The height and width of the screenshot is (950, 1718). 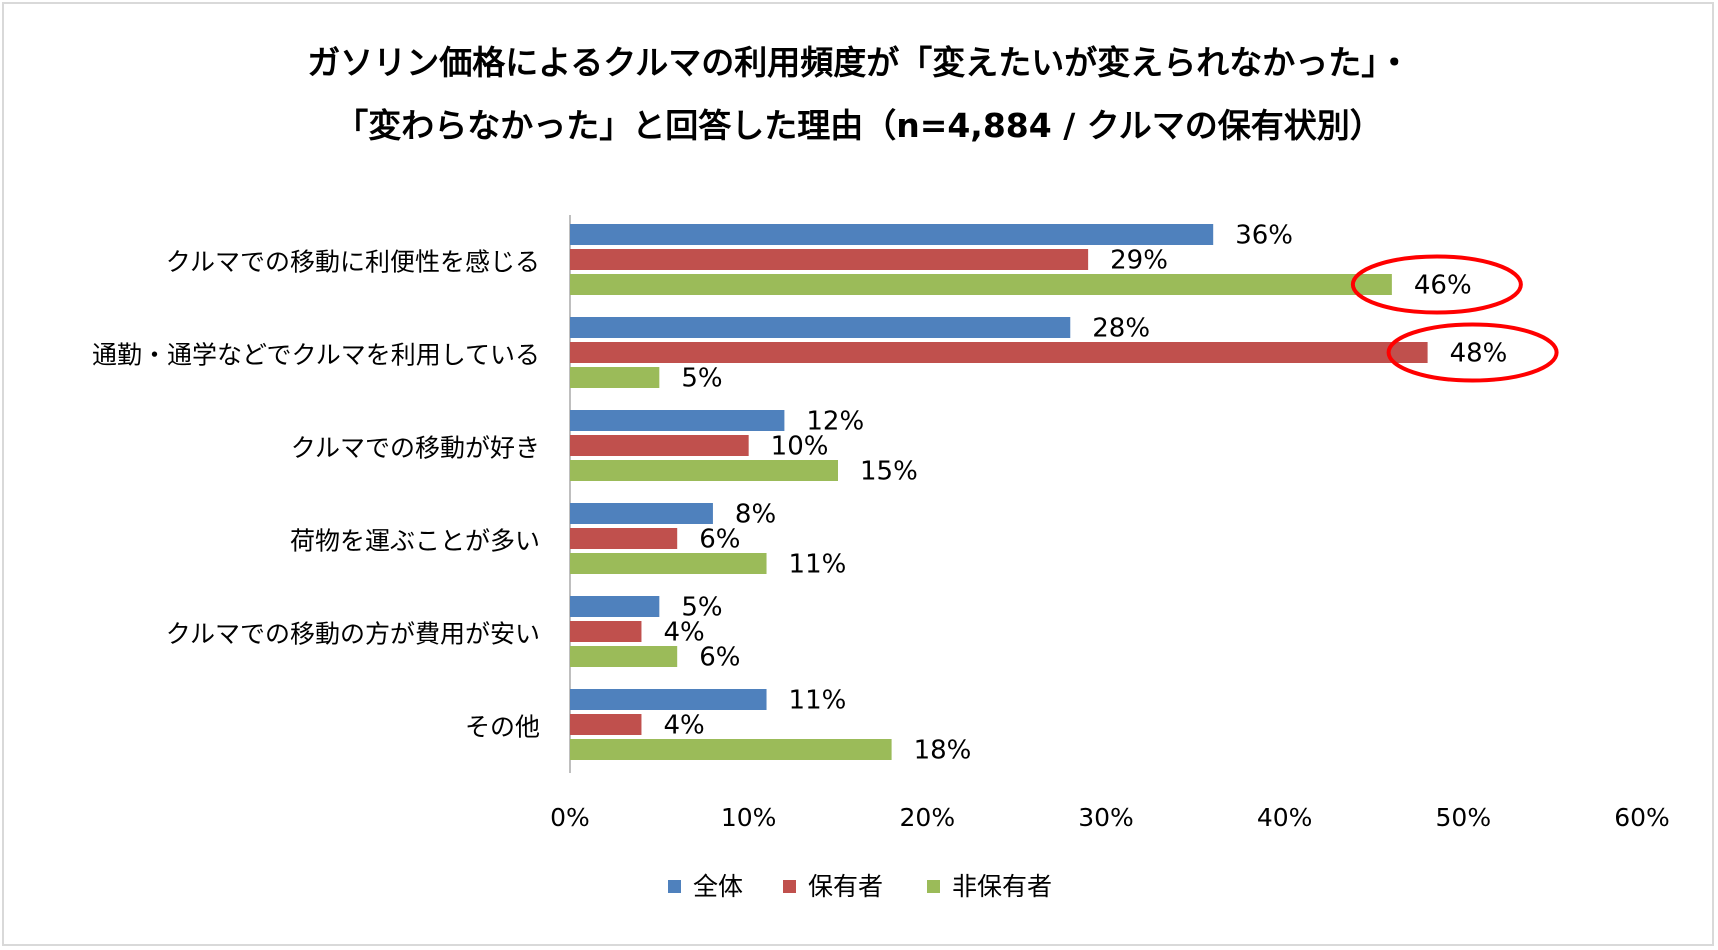 What do you see at coordinates (1285, 817) in the screenshot?
I see `x-tick-label: 40%` at bounding box center [1285, 817].